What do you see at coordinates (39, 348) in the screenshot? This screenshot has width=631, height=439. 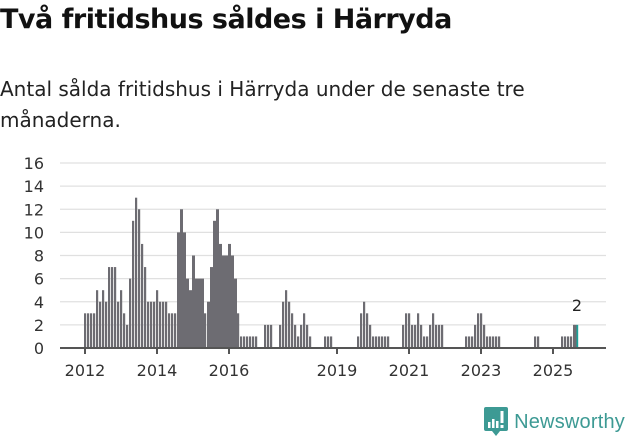 I see `y-tick-label: 0` at bounding box center [39, 348].